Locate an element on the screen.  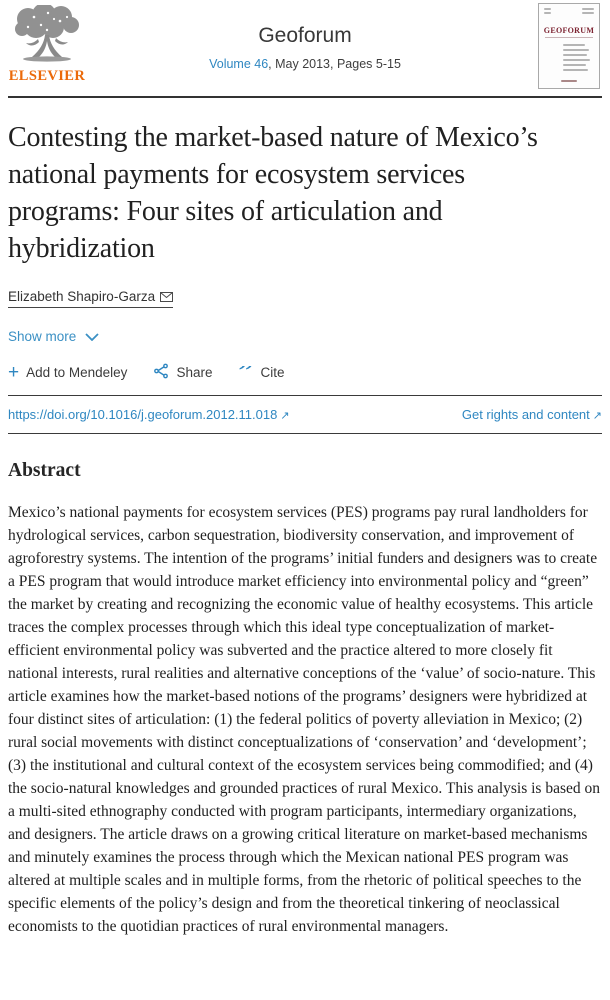
volume-link: Volume 46 is located at coordinates (239, 64).